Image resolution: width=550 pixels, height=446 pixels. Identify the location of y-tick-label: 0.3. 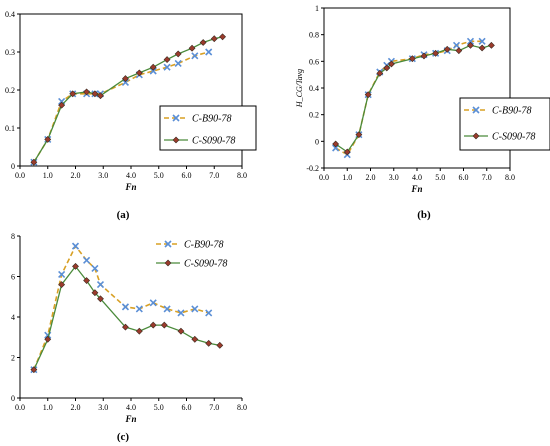
(10, 52).